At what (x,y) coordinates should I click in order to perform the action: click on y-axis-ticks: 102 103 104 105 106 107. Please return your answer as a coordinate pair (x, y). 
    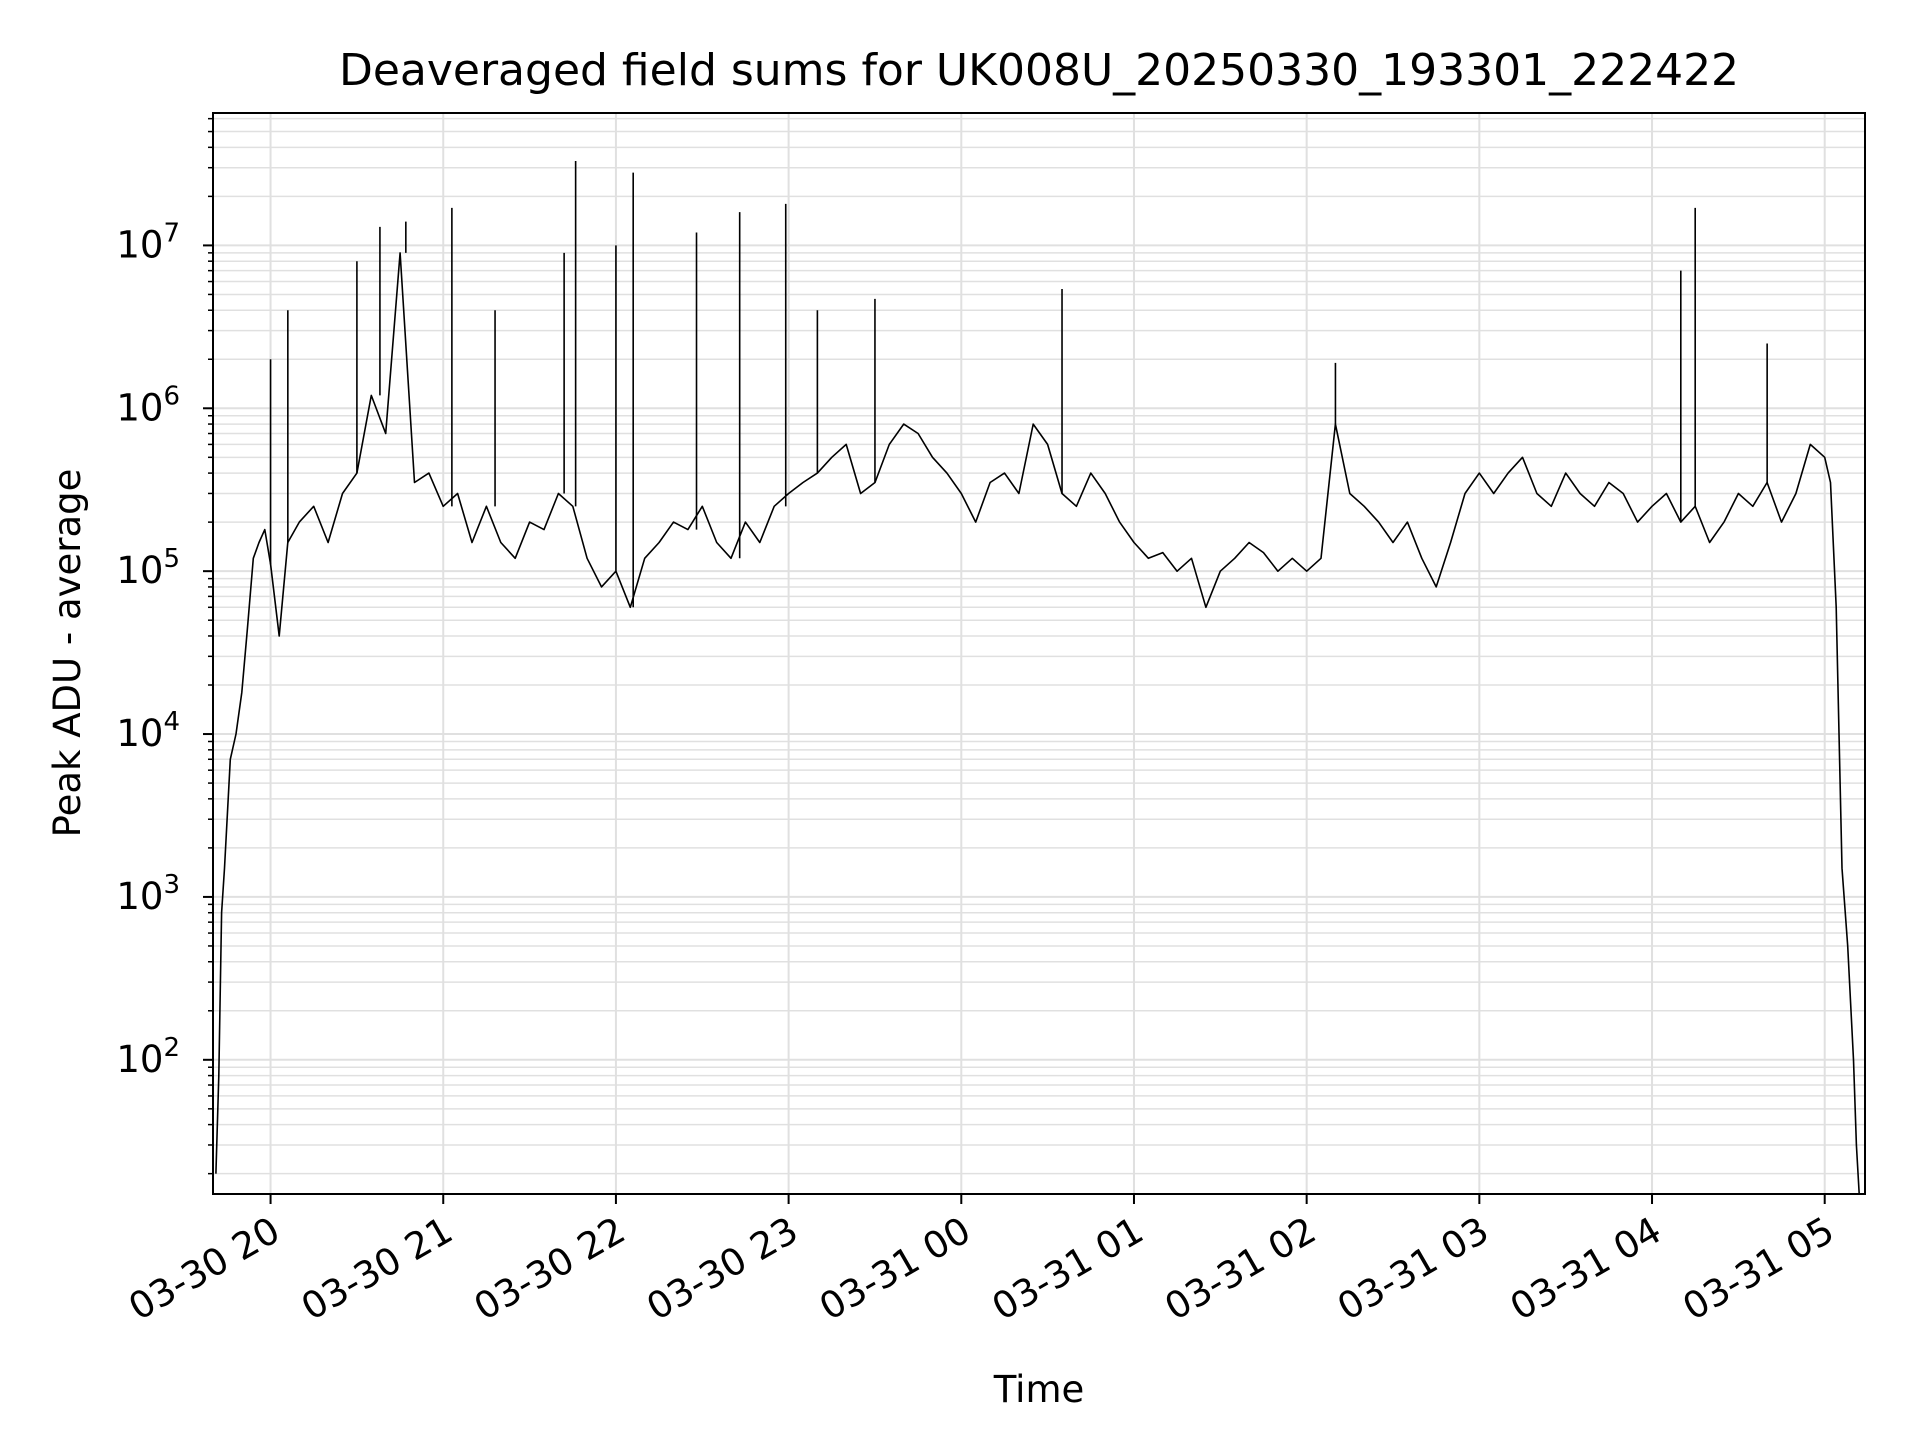
    Looking at the image, I should click on (164, 646).